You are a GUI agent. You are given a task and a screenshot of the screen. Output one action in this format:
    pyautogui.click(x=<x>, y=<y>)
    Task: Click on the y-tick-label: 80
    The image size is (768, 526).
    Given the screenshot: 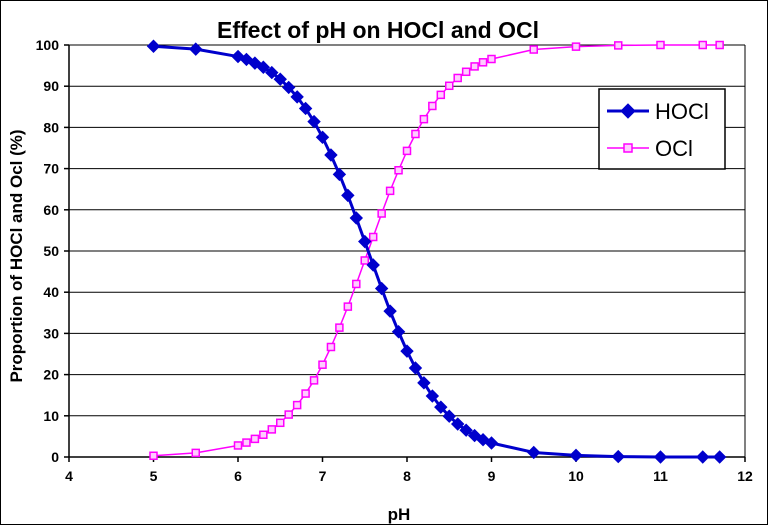 What is the action you would take?
    pyautogui.click(x=51, y=127)
    